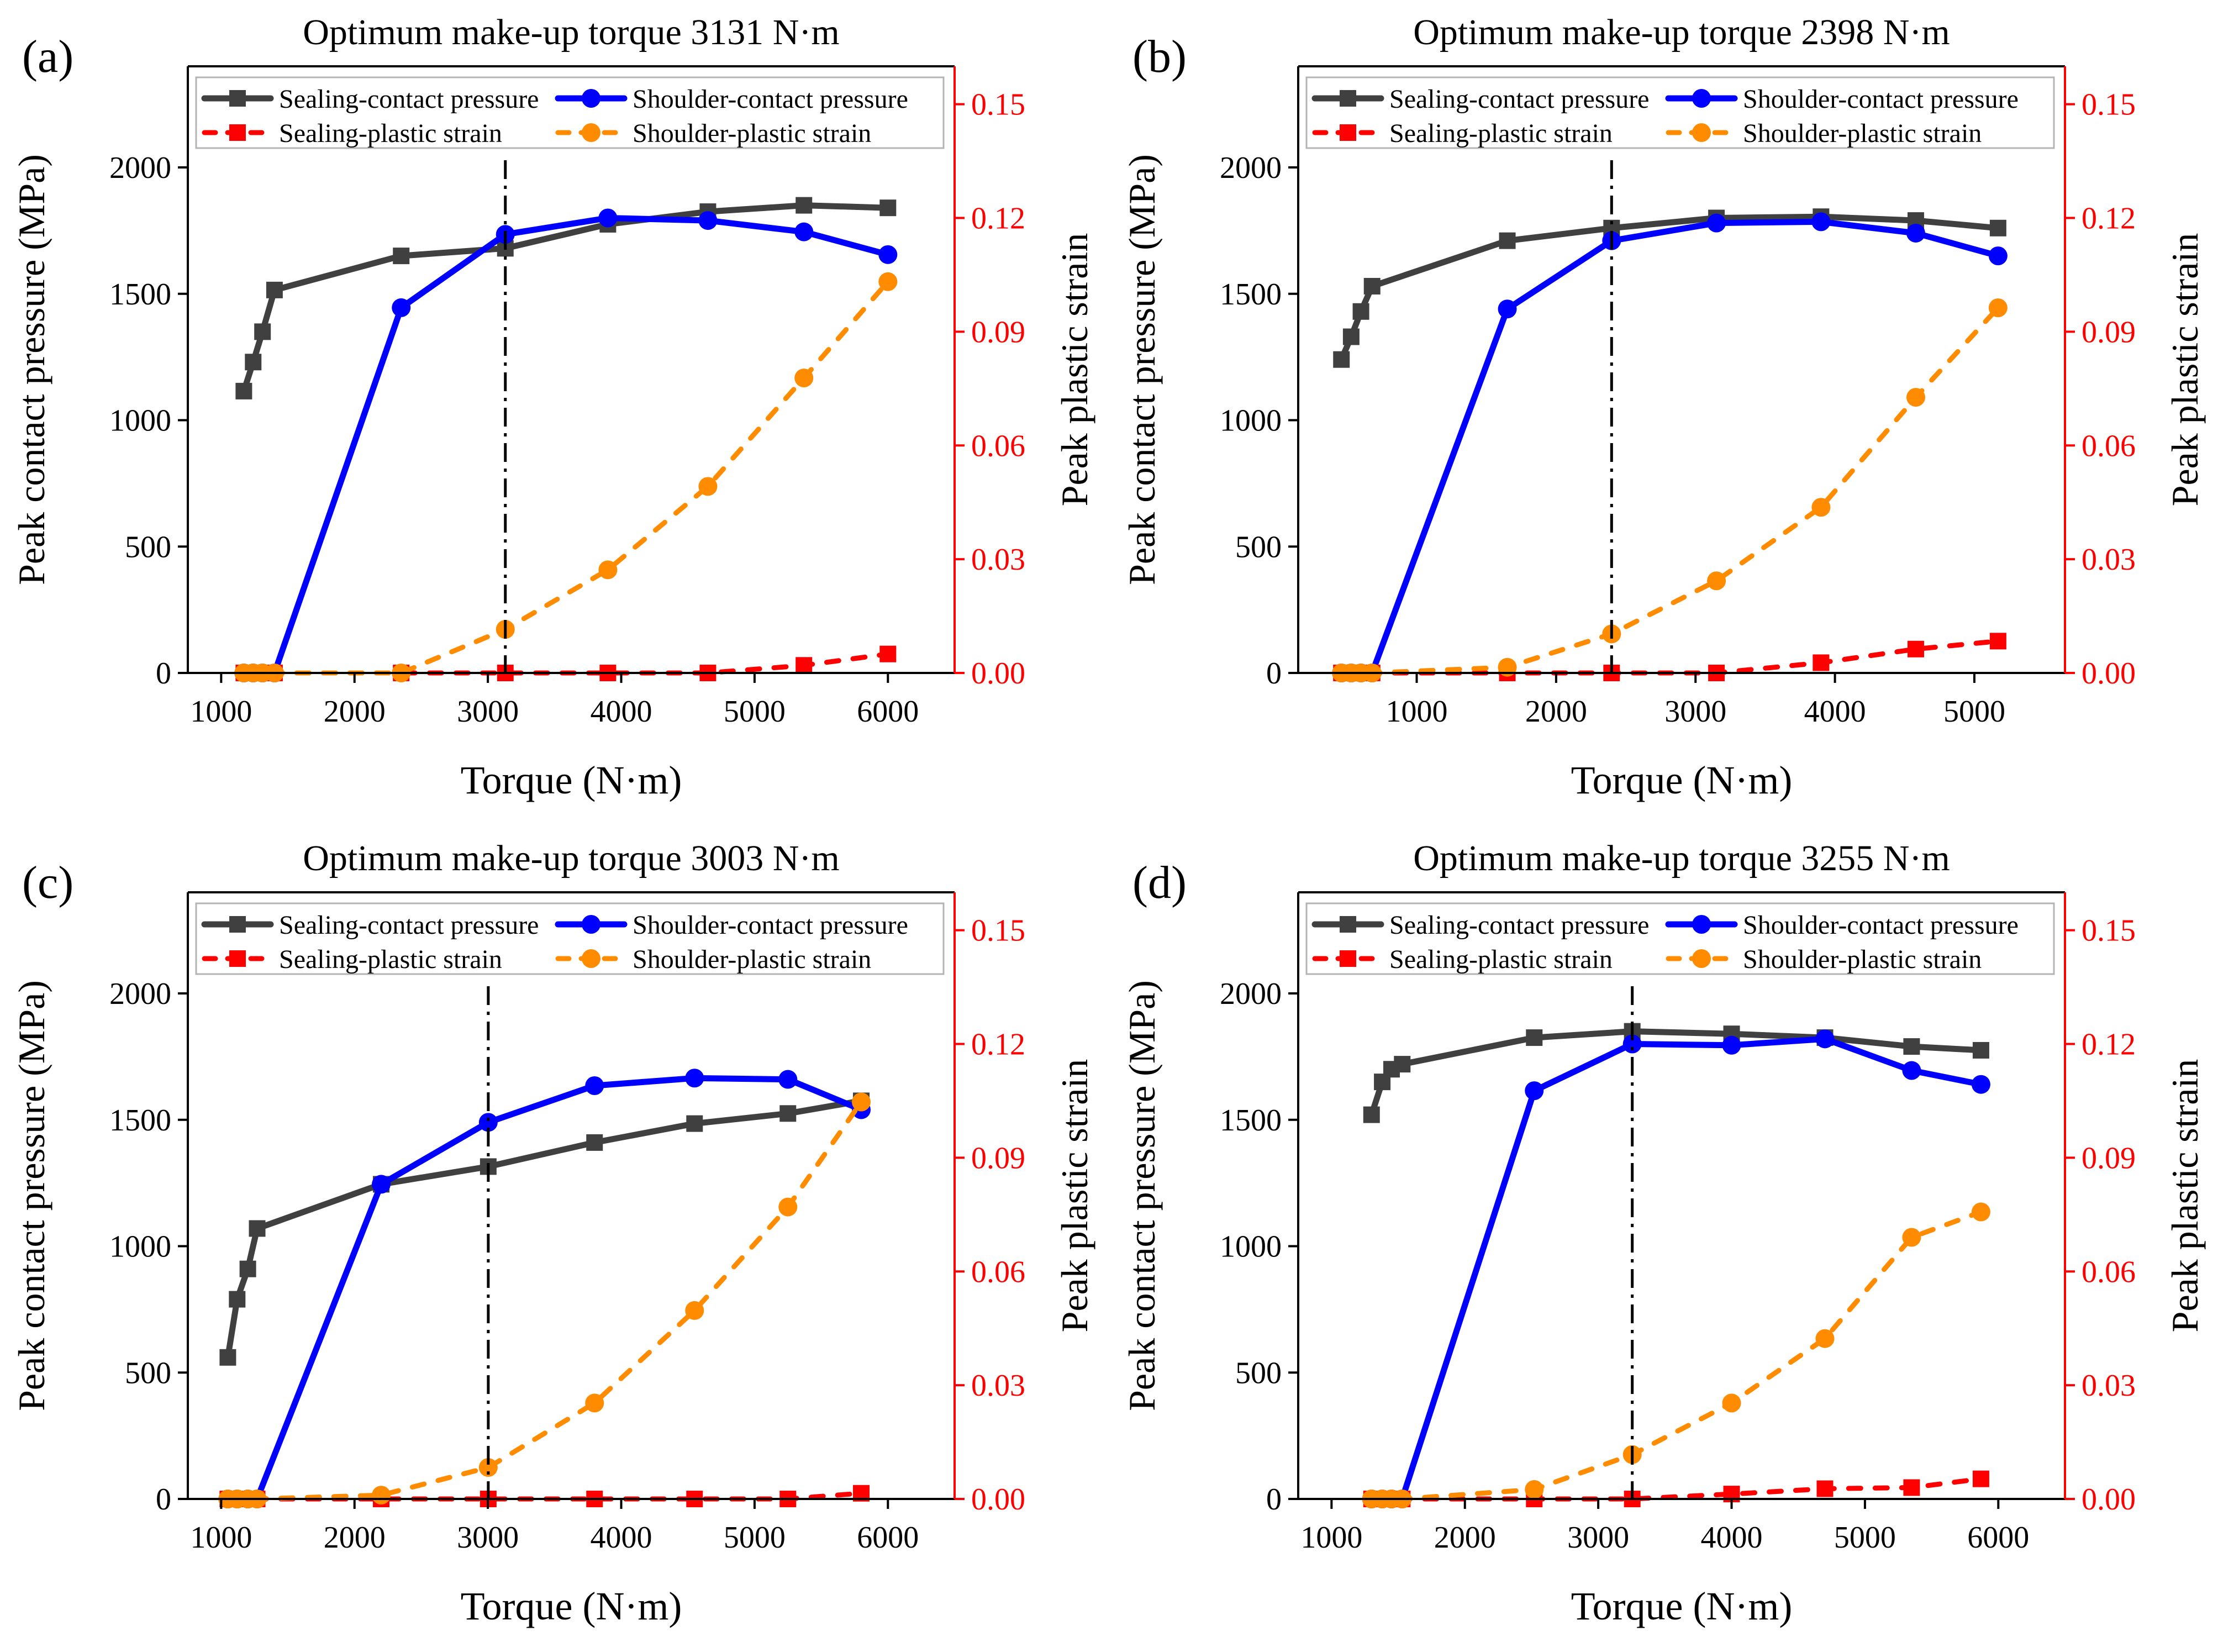 The width and height of the screenshot is (2218, 1652). I want to click on series-line-sealing-pressure, so click(544, 1229).